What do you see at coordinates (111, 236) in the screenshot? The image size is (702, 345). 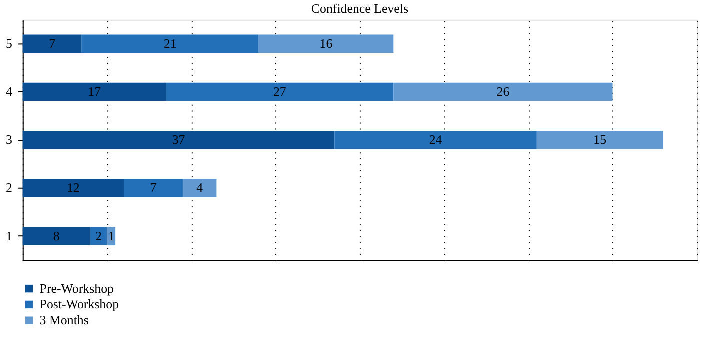 I see `data-label: 1` at bounding box center [111, 236].